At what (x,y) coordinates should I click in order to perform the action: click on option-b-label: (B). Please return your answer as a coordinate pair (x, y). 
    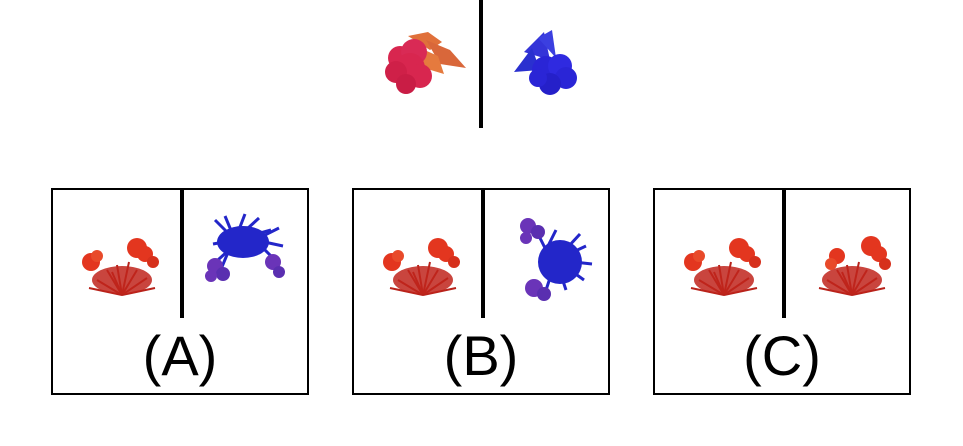
    Looking at the image, I should click on (481, 355).